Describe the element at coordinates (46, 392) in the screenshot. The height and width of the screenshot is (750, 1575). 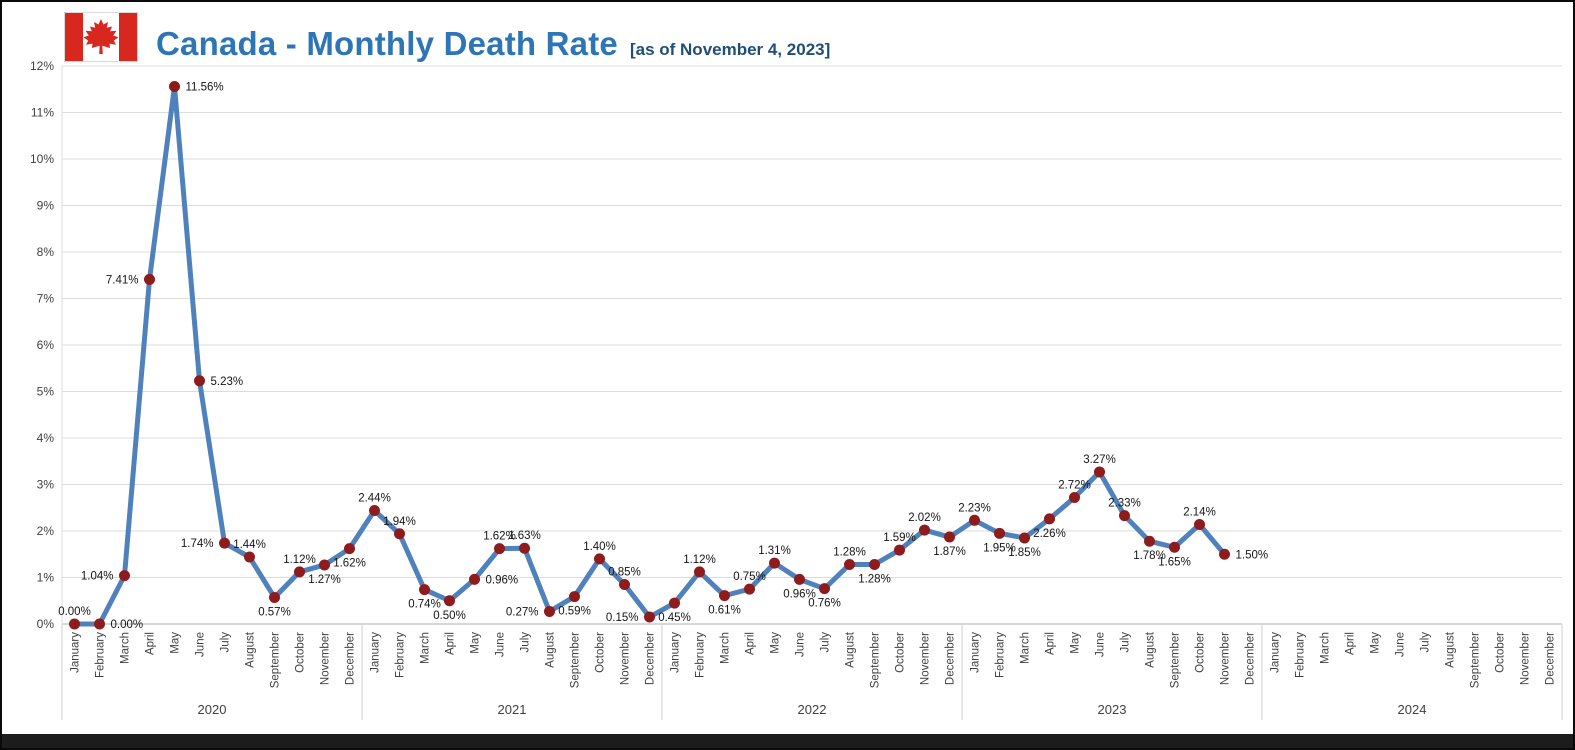
I see `y-axis-tick: 5%` at that location.